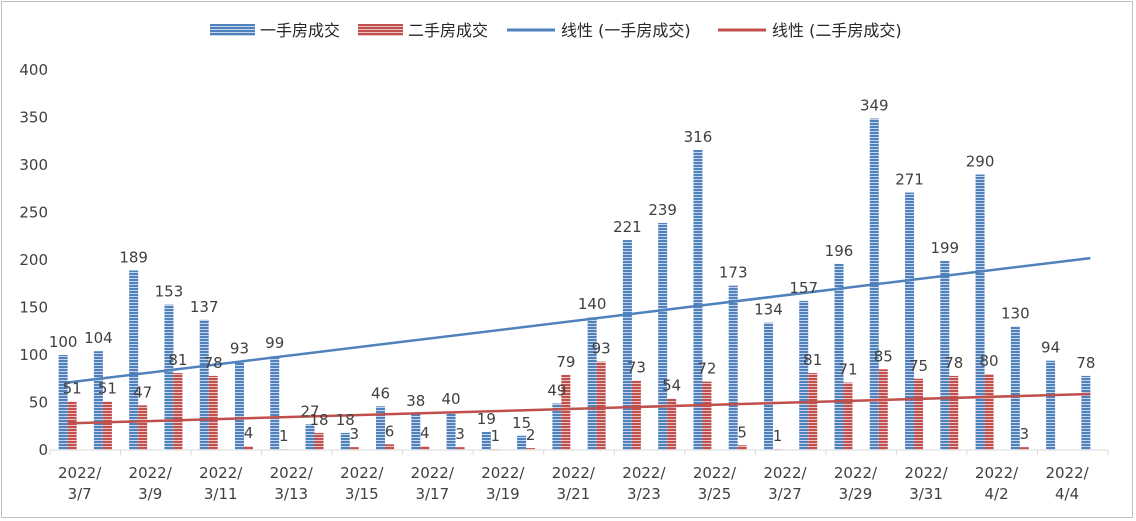 The width and height of the screenshot is (1136, 521). What do you see at coordinates (169, 292) in the screenshot?
I see `data-label-new-house: 153` at bounding box center [169, 292].